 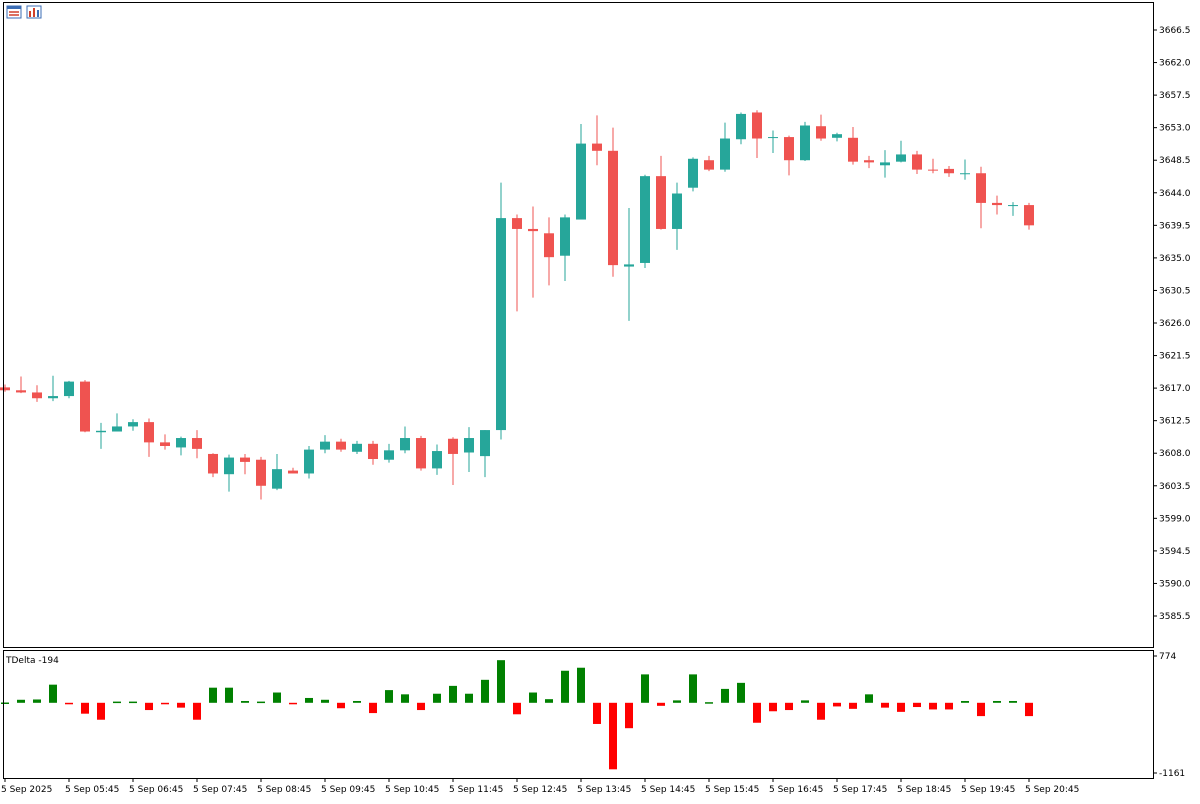 What do you see at coordinates (34, 12) in the screenshot?
I see `indicator-list-icon` at bounding box center [34, 12].